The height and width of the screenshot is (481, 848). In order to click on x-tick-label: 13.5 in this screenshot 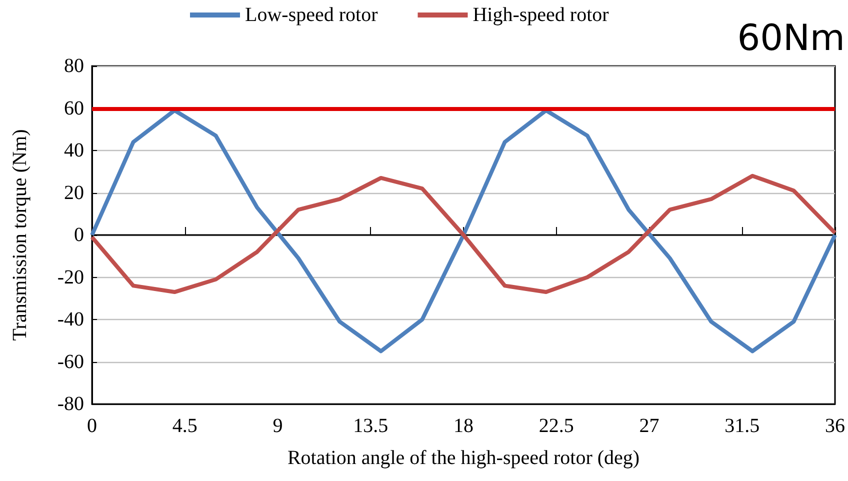, I will do `click(370, 426)`.